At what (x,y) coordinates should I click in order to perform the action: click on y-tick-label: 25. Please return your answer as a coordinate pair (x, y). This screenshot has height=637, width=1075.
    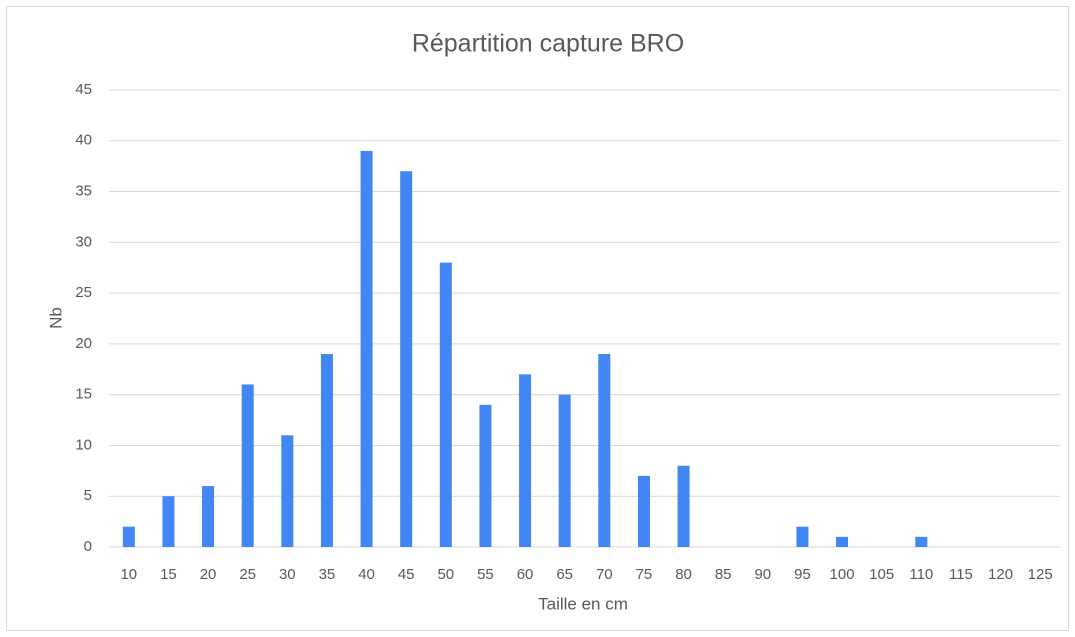
    Looking at the image, I should click on (83, 292).